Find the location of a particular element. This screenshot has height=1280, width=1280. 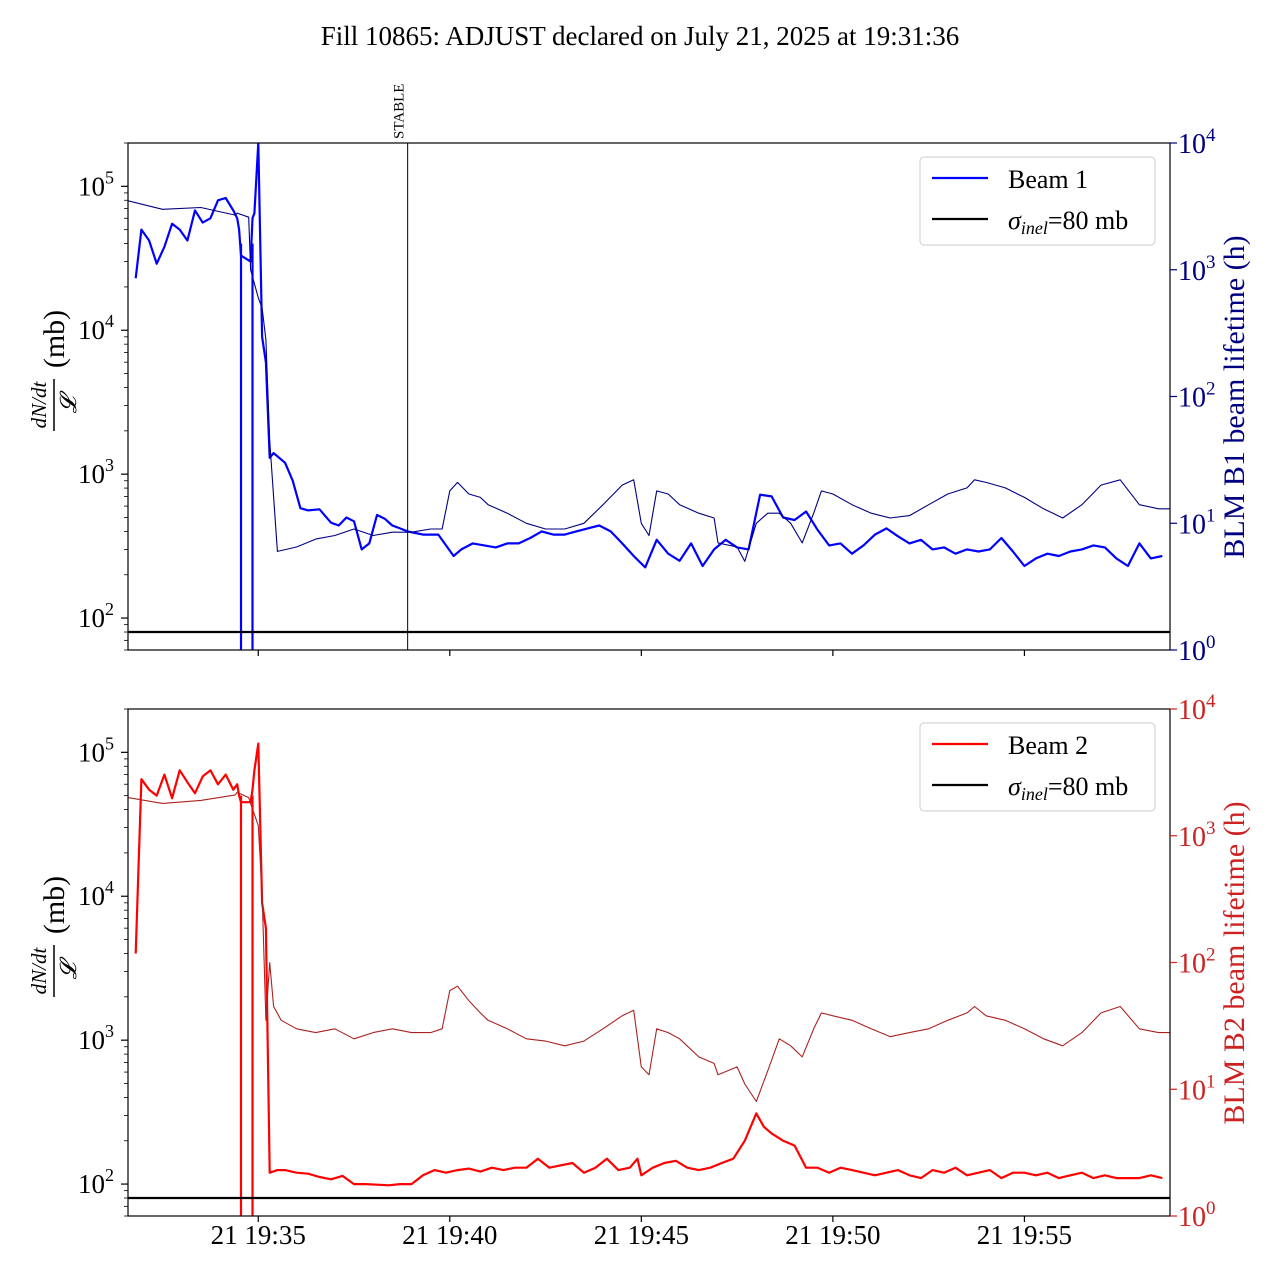

beam2-ylabel-den: 𝓛 is located at coordinates (68, 967).